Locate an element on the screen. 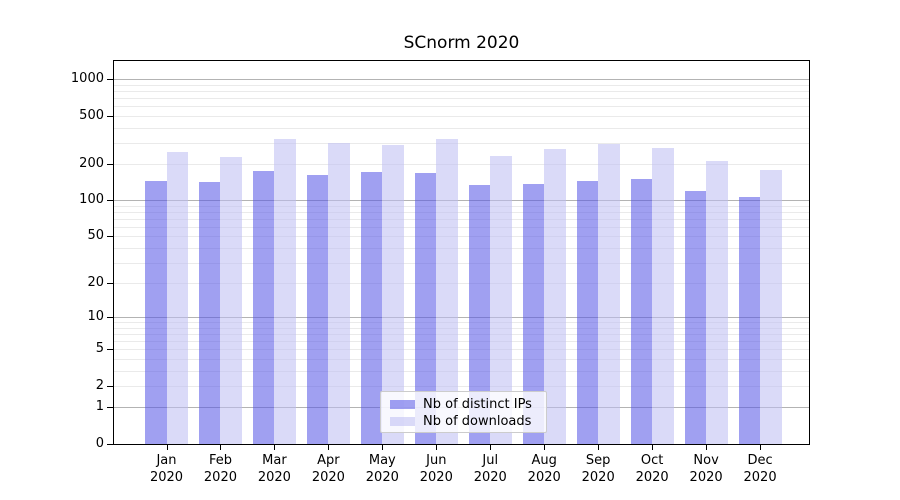 The image size is (900, 500). bar-apr-distinct-ips is located at coordinates (317, 309).